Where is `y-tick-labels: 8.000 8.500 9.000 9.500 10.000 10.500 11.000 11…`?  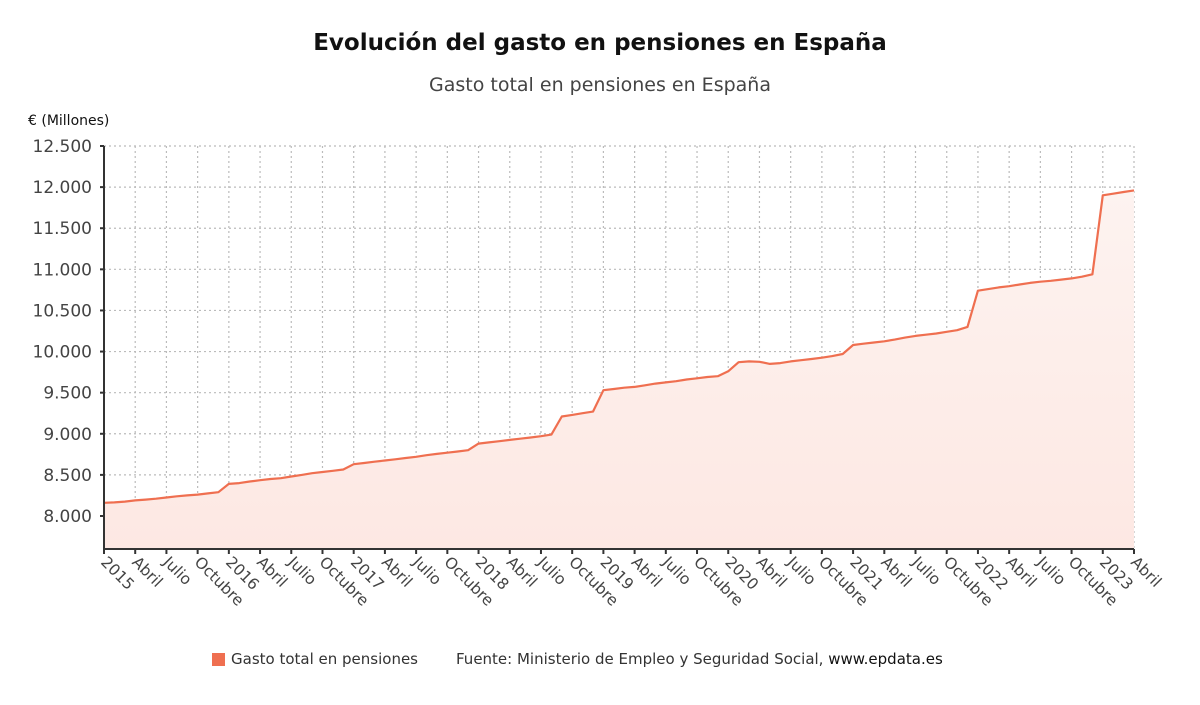 y-tick-labels: 8.000 8.500 9.000 9.500 10.000 10.500 11.000 11… is located at coordinates (68, 332).